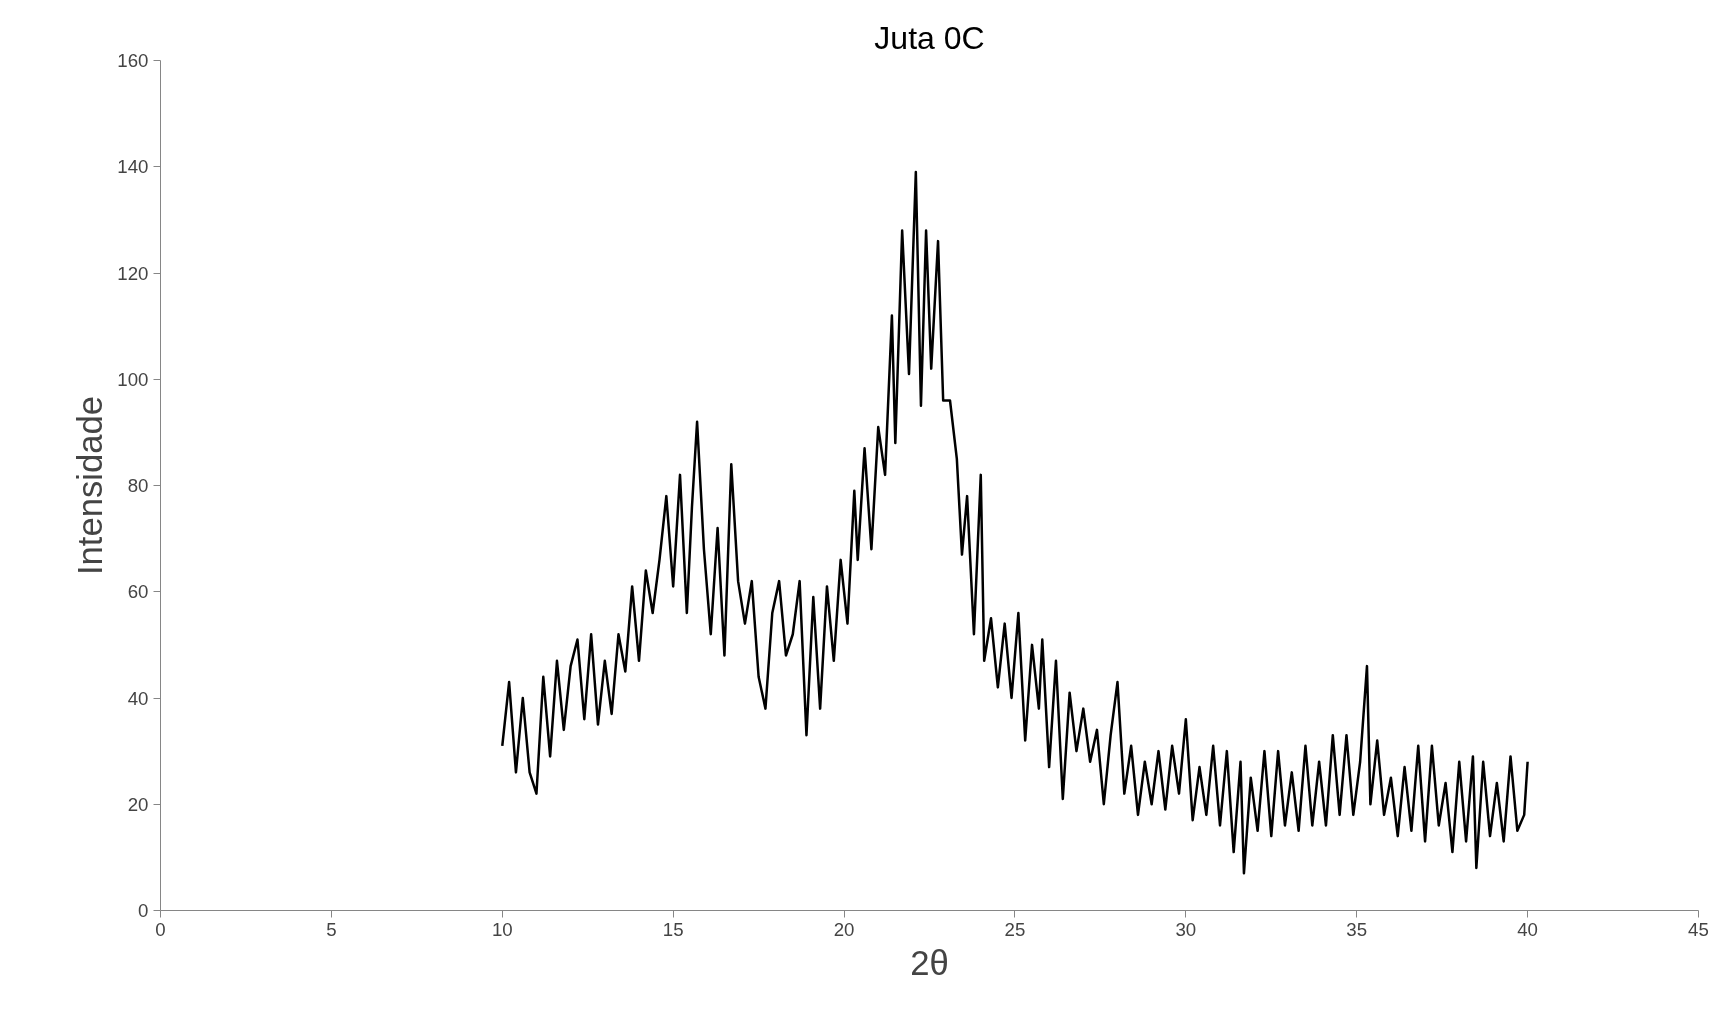  Describe the element at coordinates (133, 167) in the screenshot. I see `y-tick-label: 140` at that location.